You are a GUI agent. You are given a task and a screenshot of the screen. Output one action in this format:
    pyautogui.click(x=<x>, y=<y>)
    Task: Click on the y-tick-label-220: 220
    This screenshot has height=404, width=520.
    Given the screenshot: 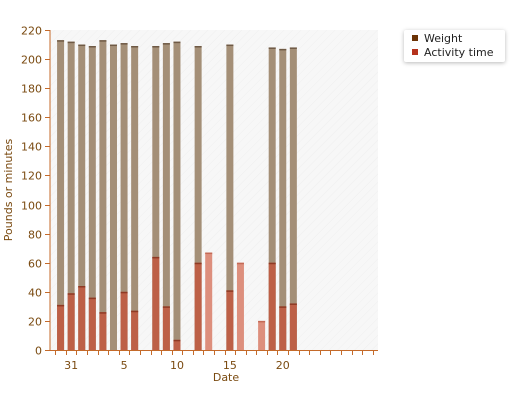 What is the action you would take?
    pyautogui.click(x=31, y=31)
    